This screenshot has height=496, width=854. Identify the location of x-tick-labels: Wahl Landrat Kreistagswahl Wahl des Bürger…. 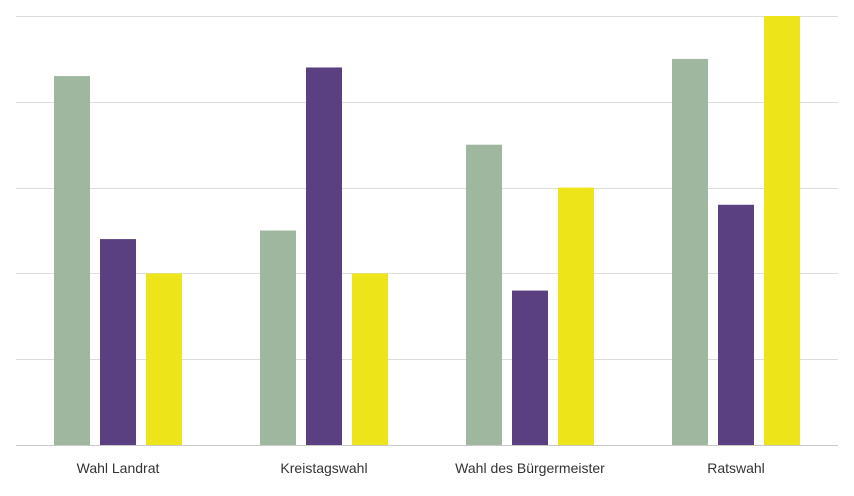
(421, 468).